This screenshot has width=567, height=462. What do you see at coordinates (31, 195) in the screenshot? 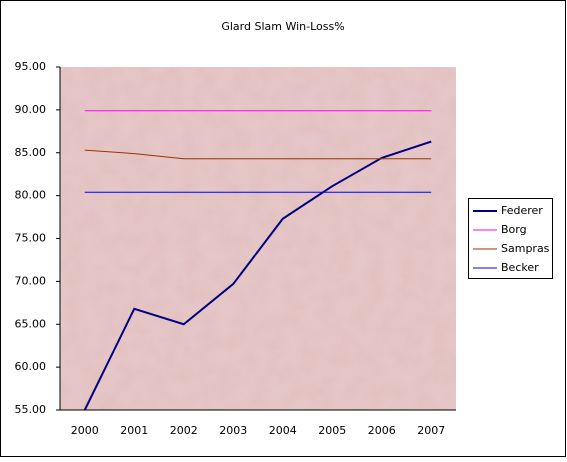
I see `y-tick-label: 80.00` at bounding box center [31, 195].